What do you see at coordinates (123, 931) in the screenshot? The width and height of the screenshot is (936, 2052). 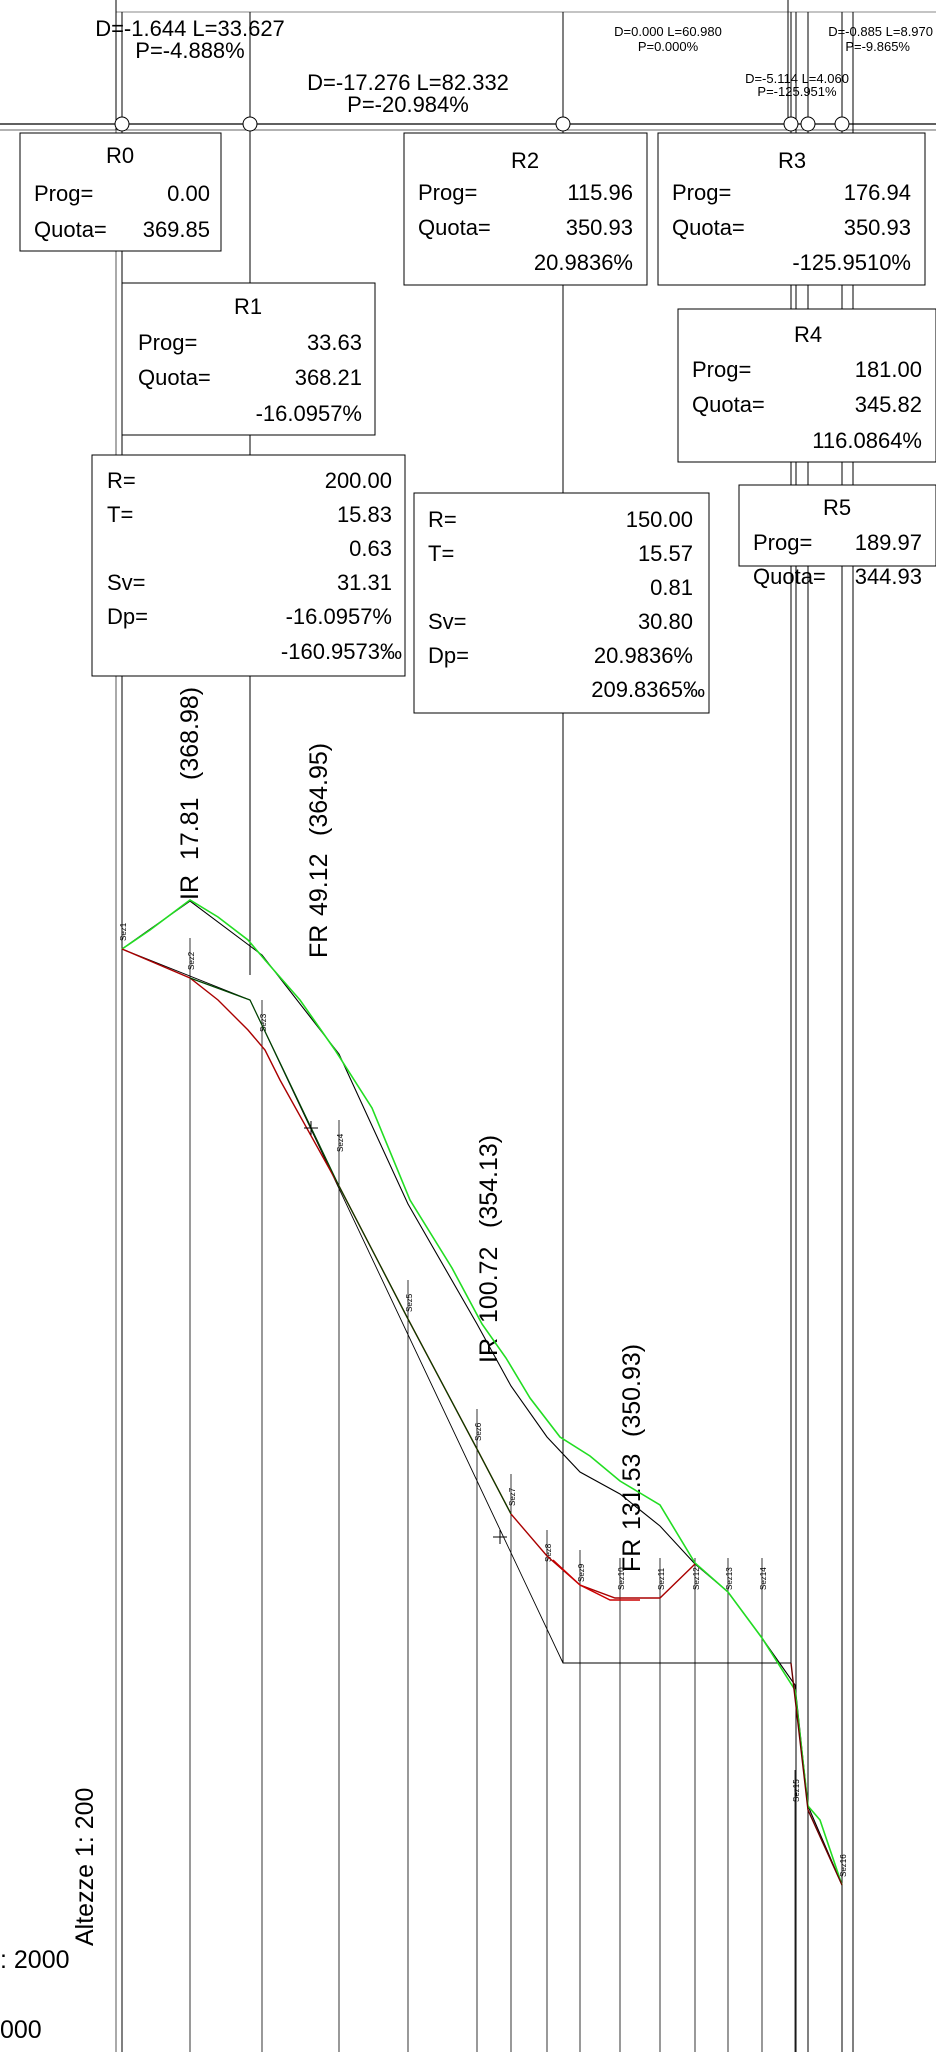 I see `section-label: Sez1` at bounding box center [123, 931].